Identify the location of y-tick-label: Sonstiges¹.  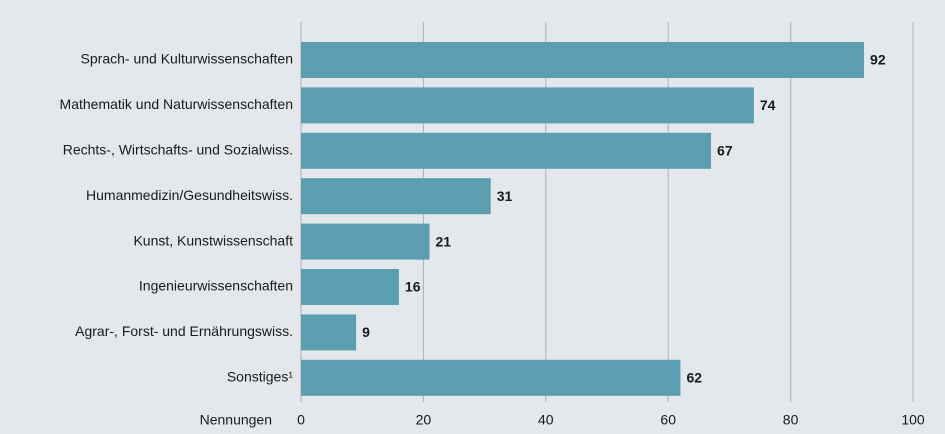
(260, 377).